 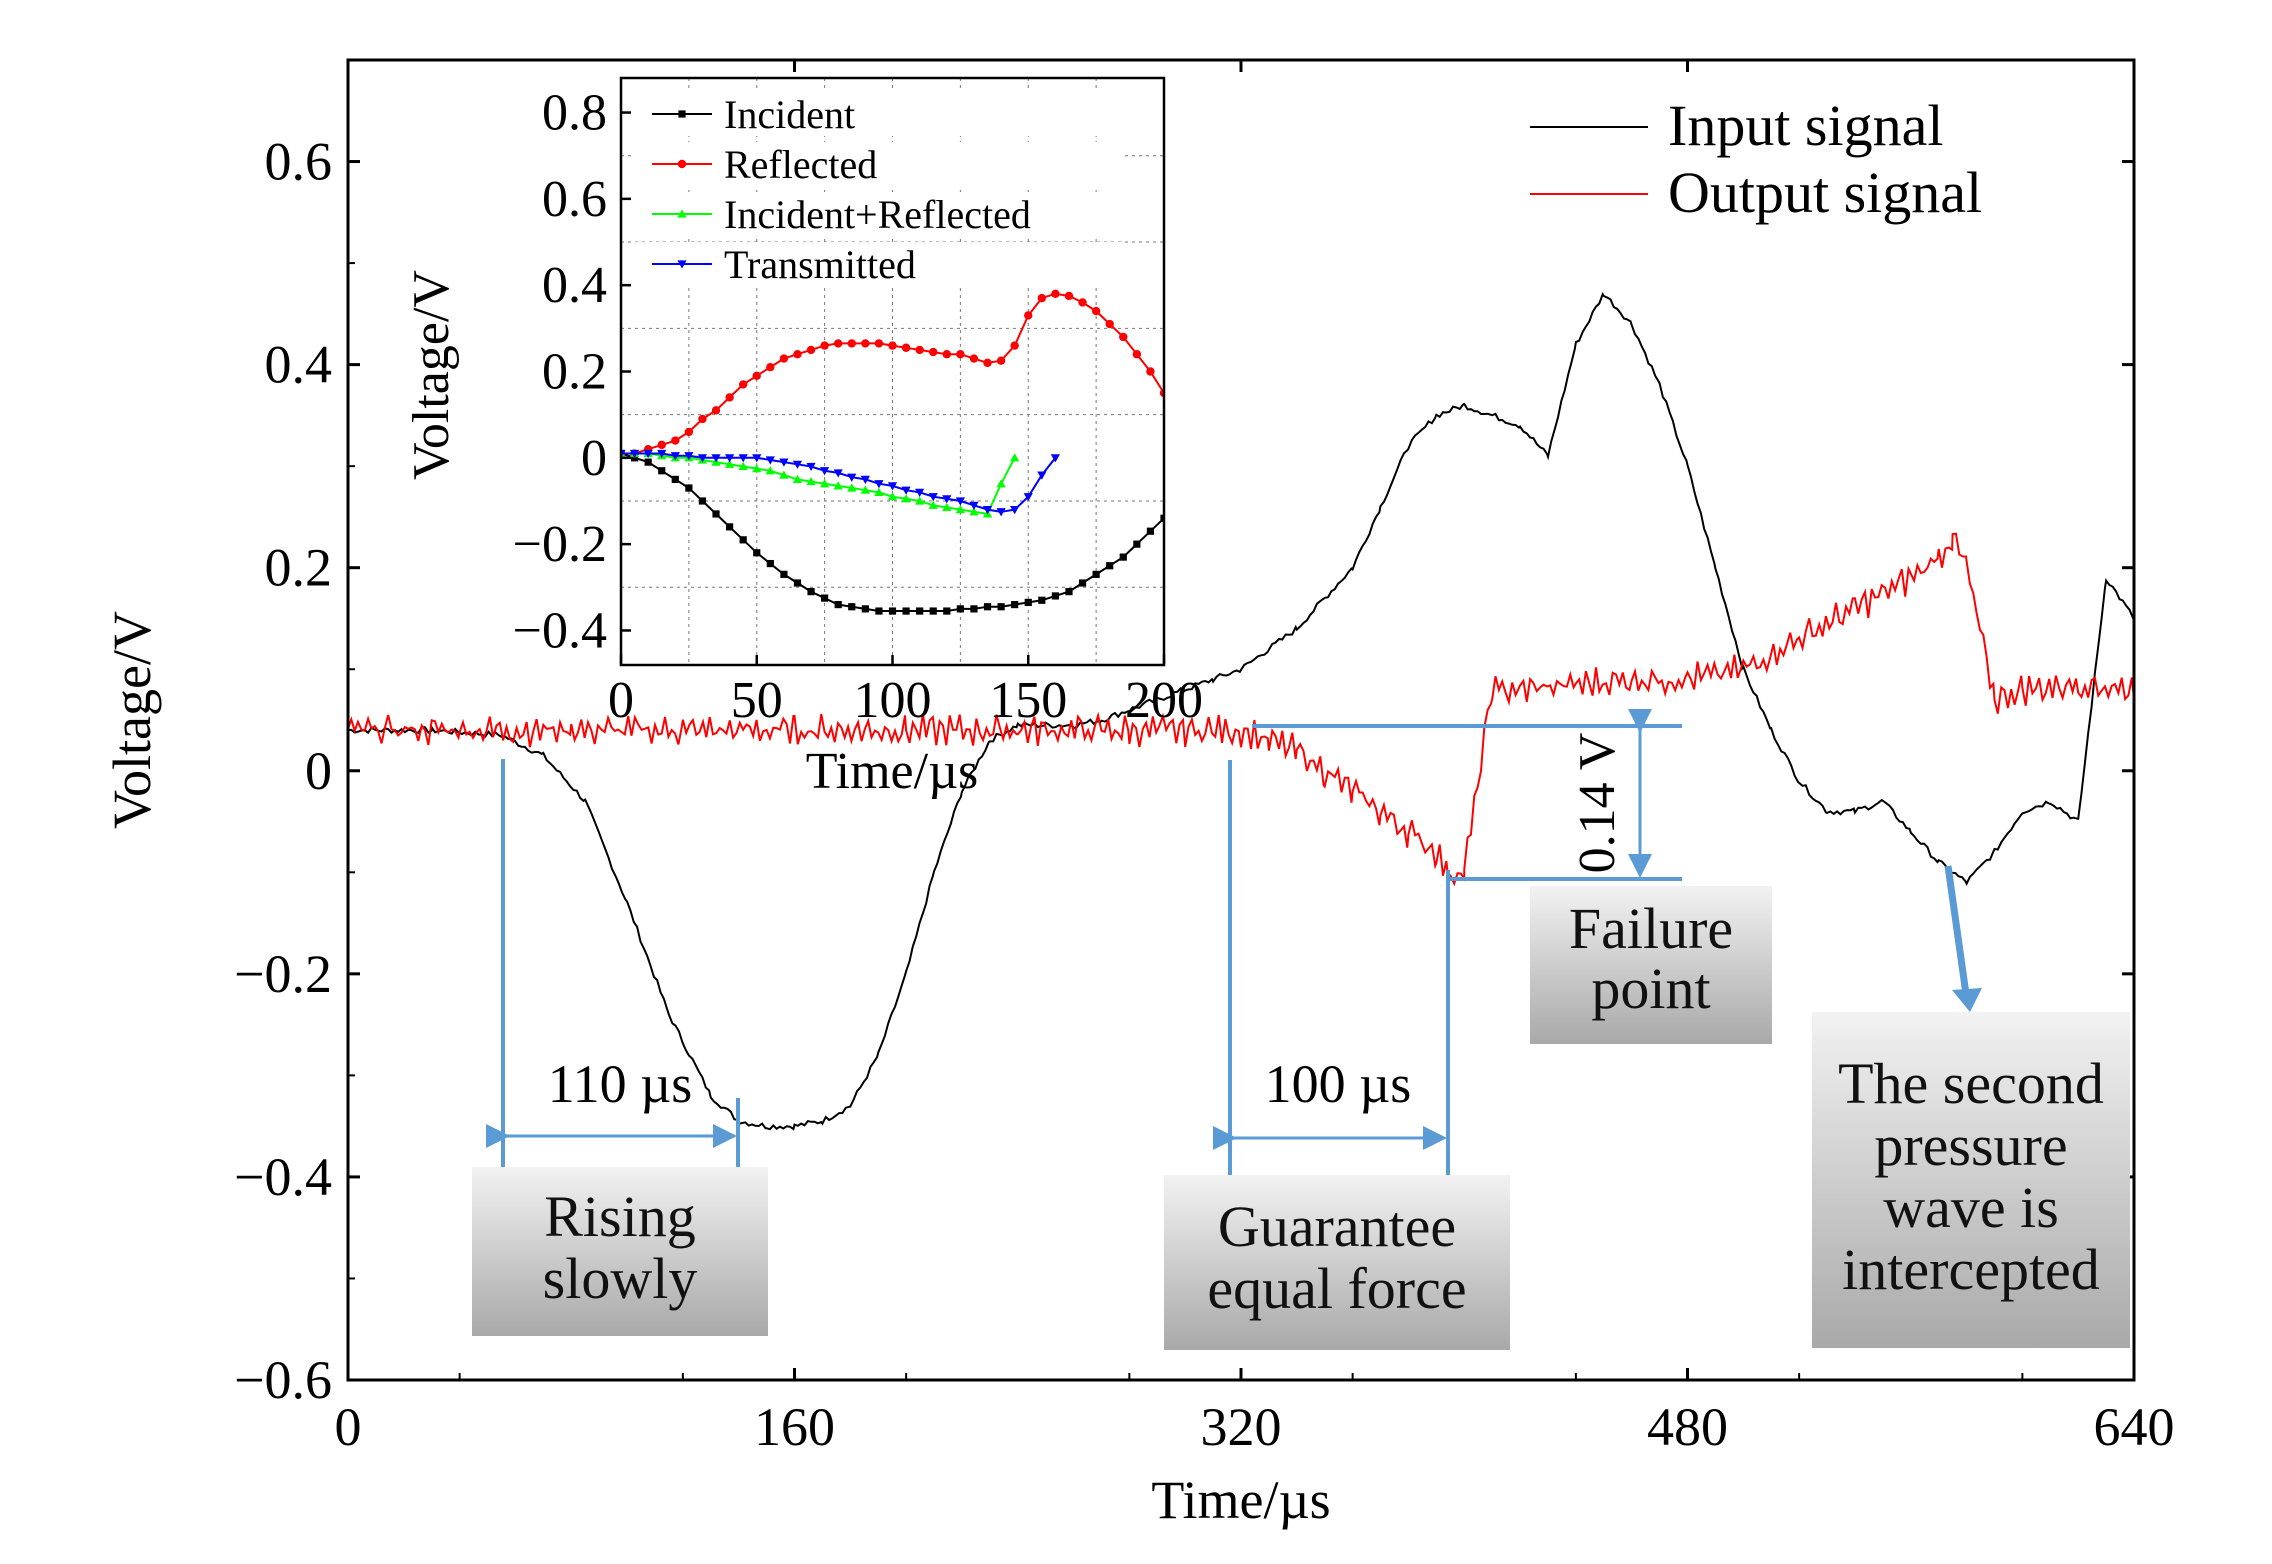 What do you see at coordinates (858, 407) in the screenshot?
I see `inset-axes-ticks: 0 50 100 150 200 −0.4 −0.2 0 0.2 0.4 0.6 0.8` at bounding box center [858, 407].